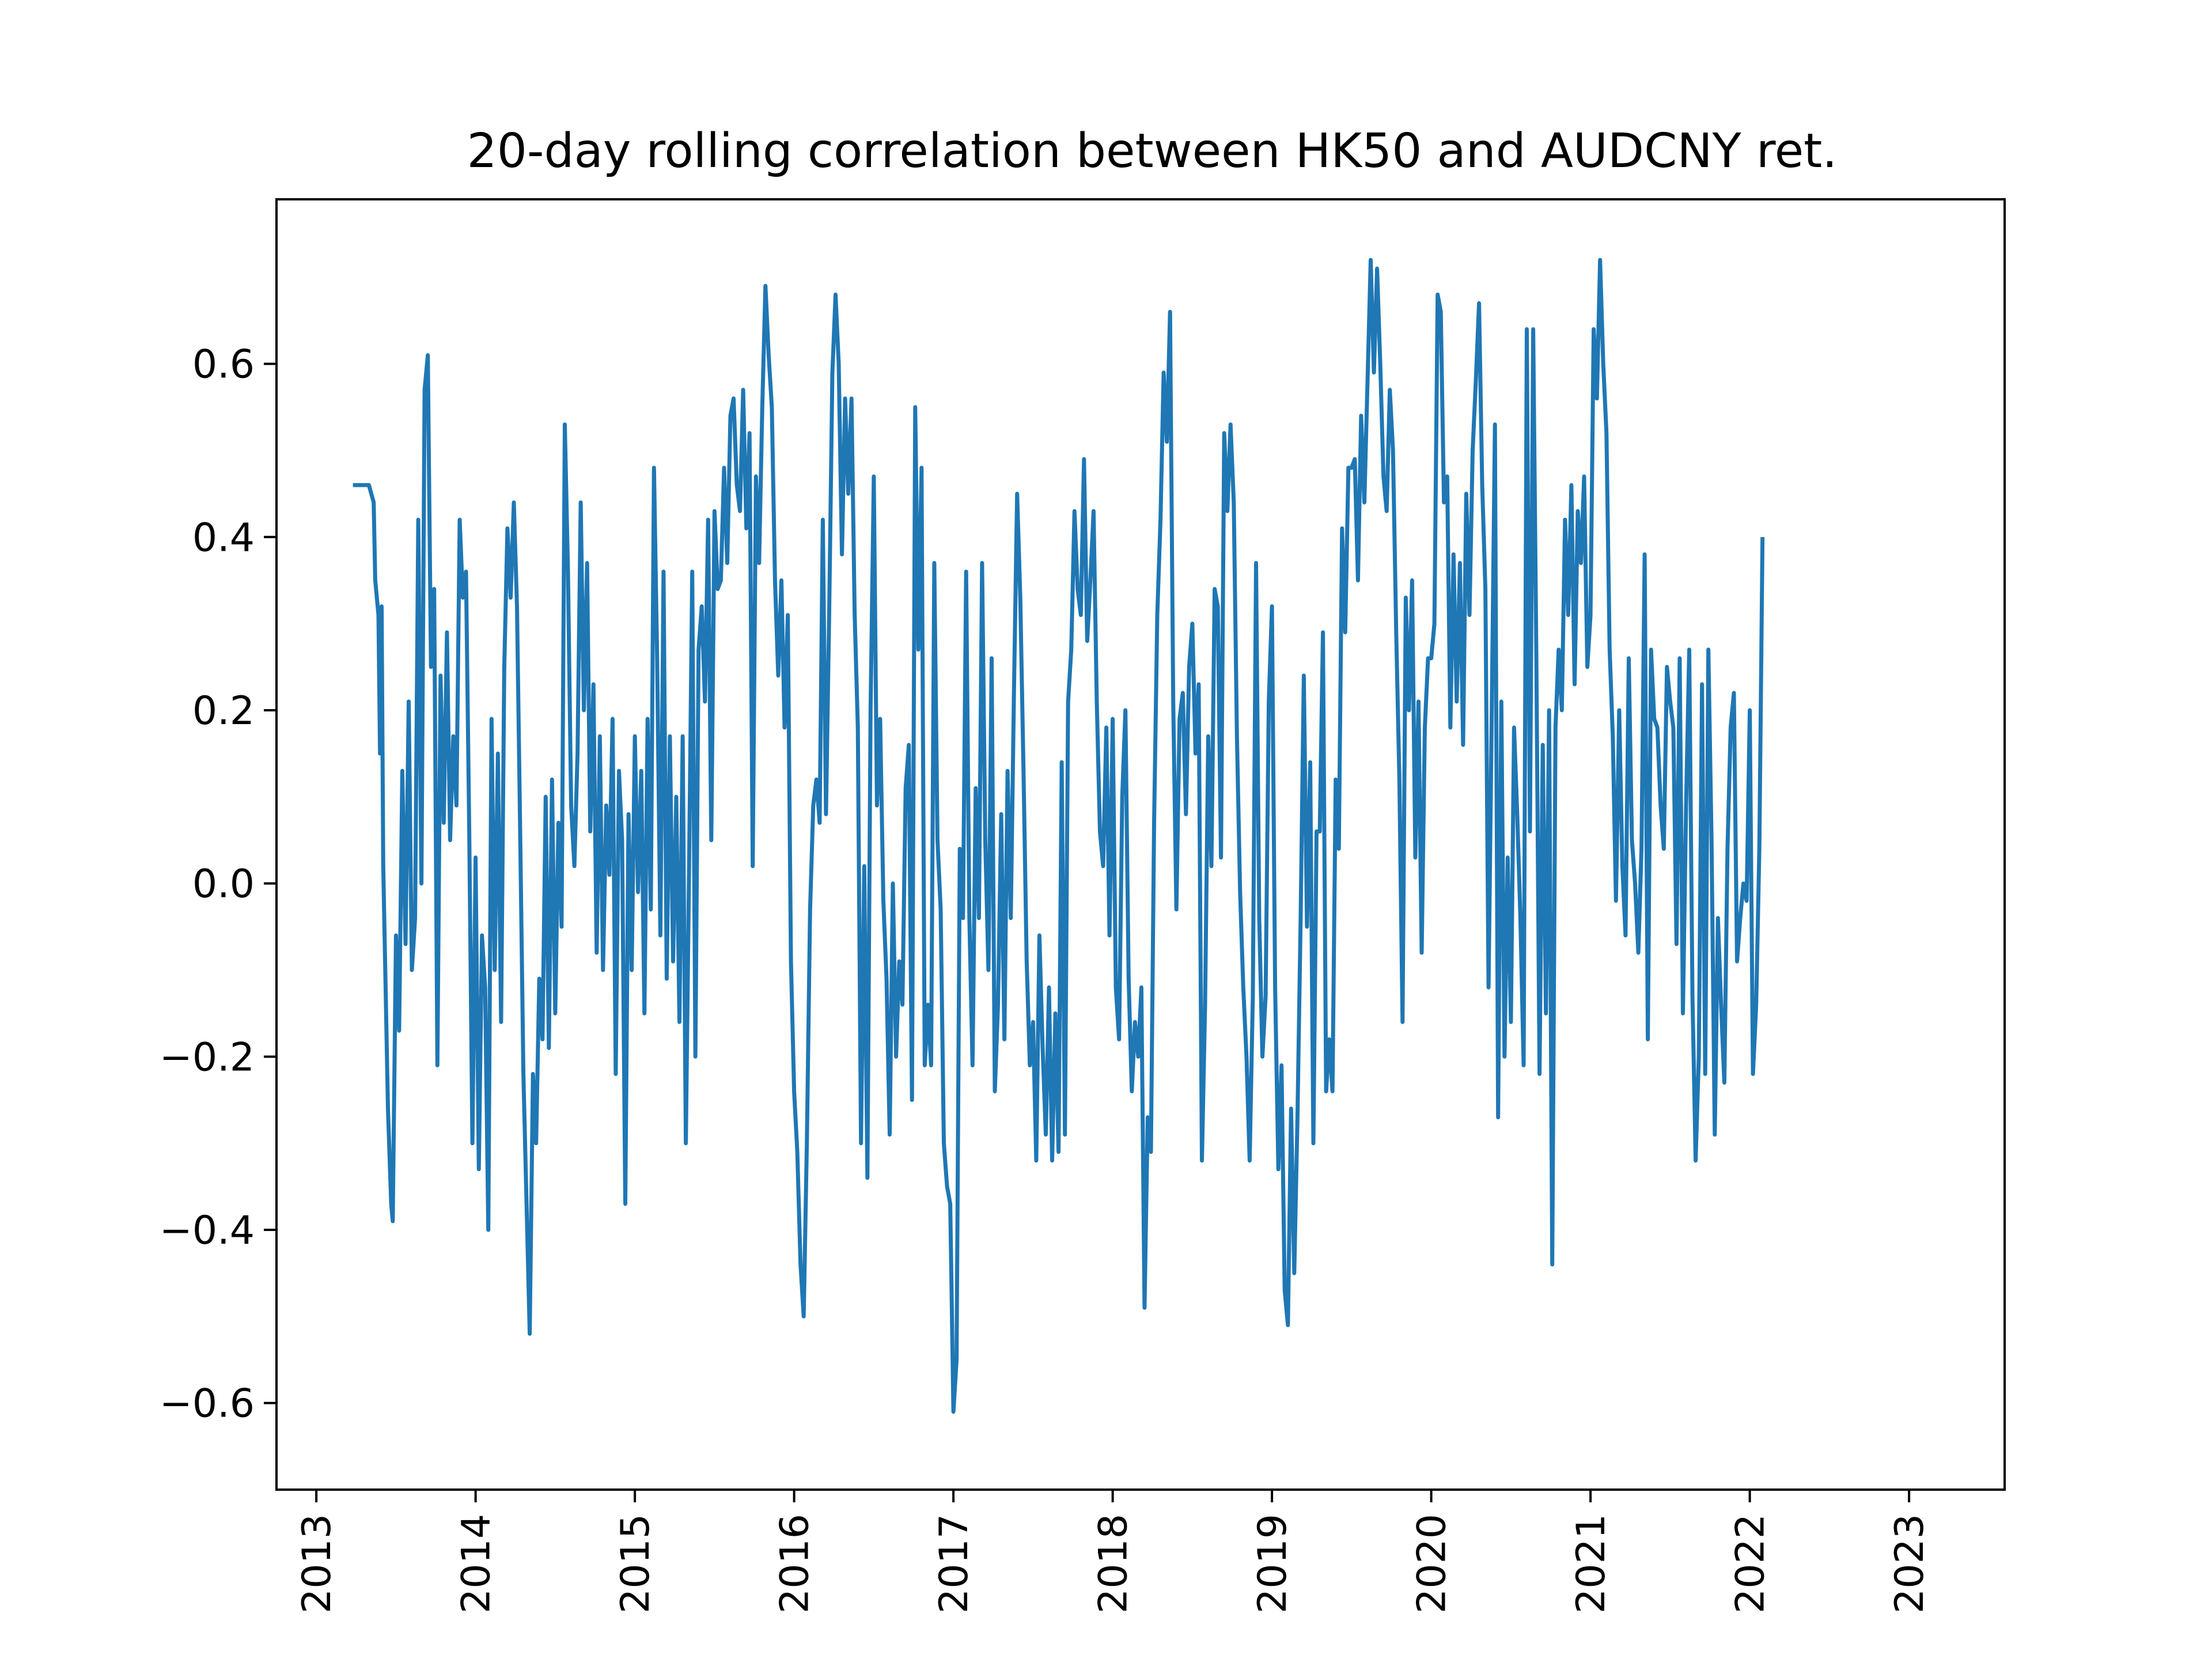  Describe the element at coordinates (207, 1230) in the screenshot. I see `y-tick-label: −0.4` at that location.